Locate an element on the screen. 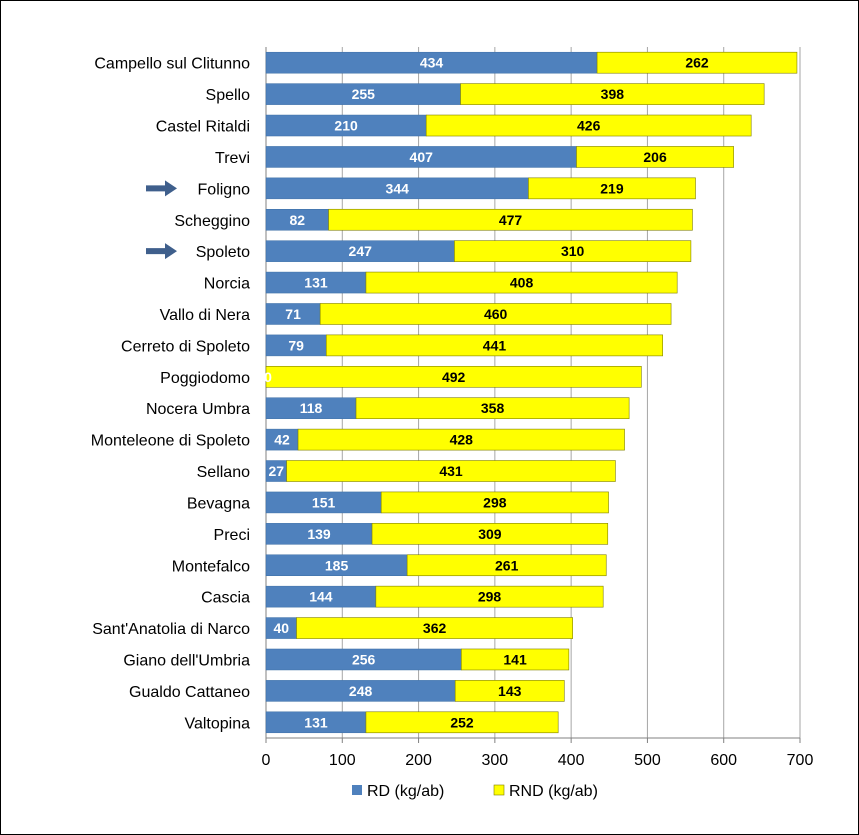  x-tick-label-500: 500 is located at coordinates (647, 760).